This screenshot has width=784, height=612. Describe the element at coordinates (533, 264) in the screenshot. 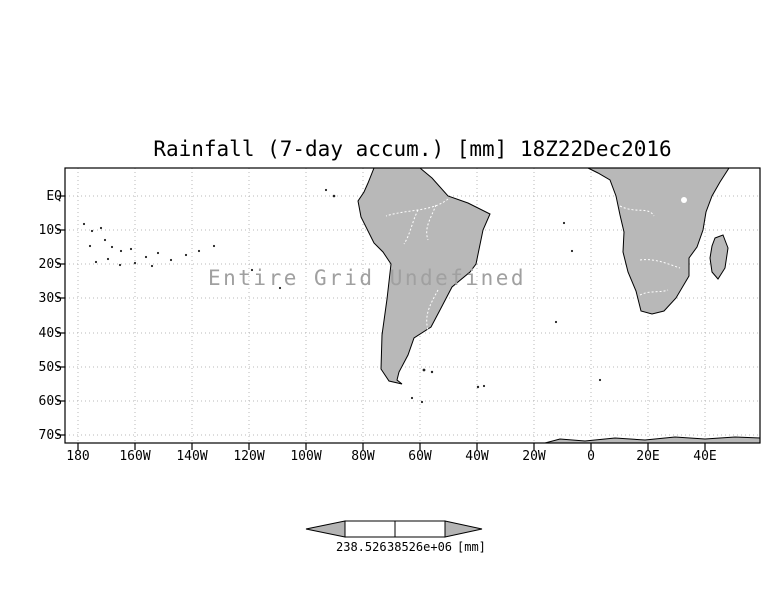

I see `river-lines` at that location.